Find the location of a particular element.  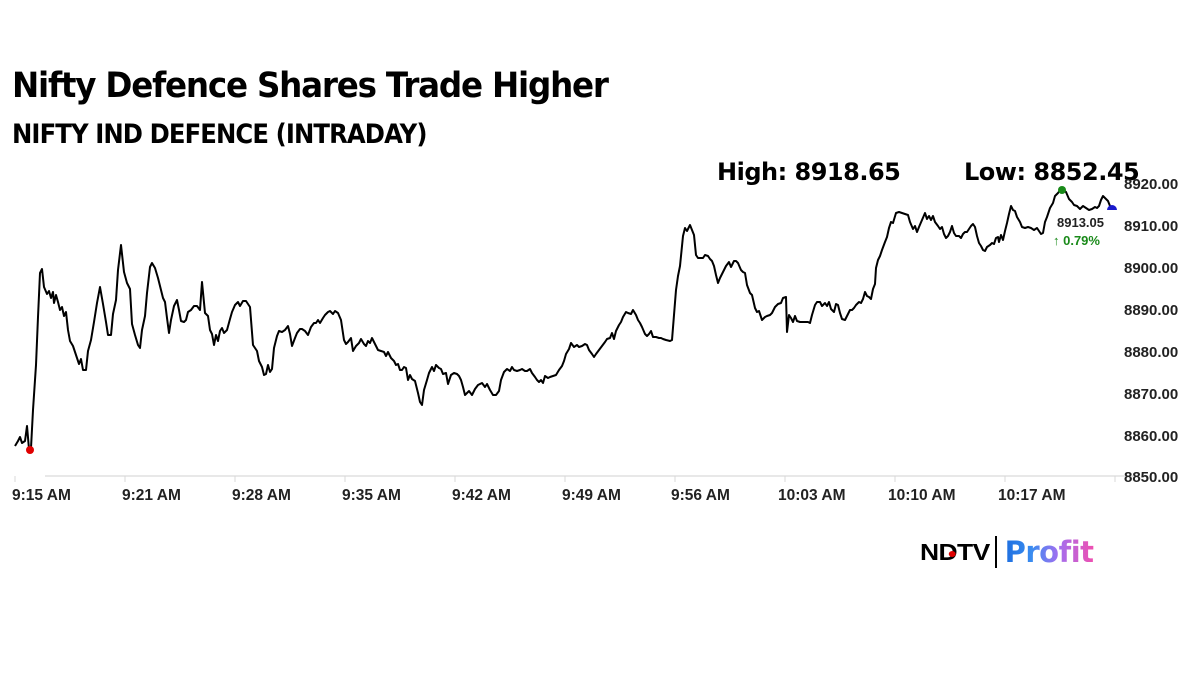

last-value-marker is located at coordinates (1112, 207).